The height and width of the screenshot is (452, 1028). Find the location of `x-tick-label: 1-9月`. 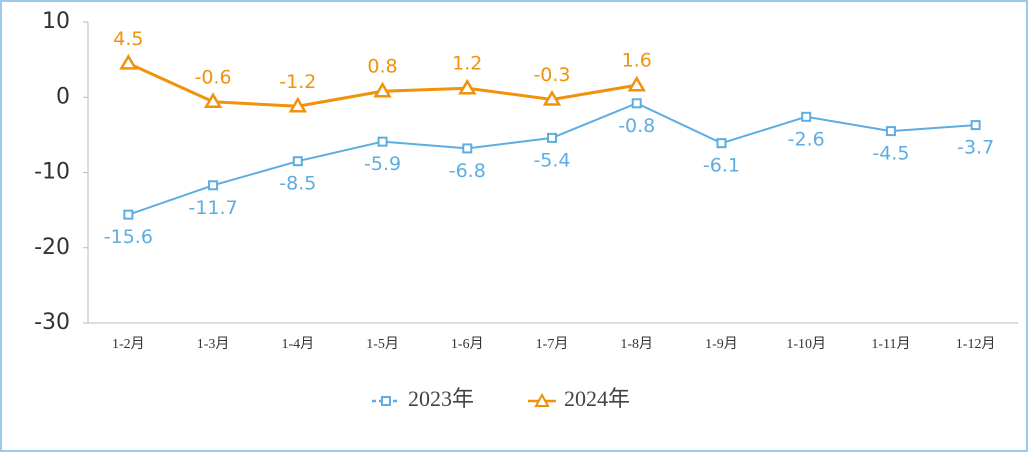

x-tick-label: 1-9月 is located at coordinates (721, 344).